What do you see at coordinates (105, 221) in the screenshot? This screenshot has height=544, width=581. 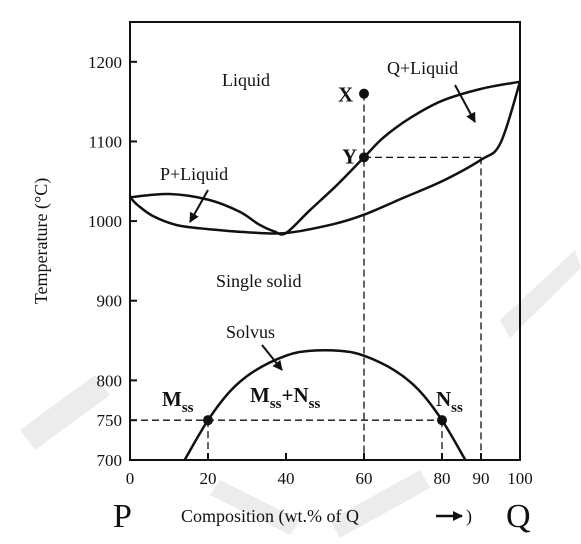 I see `y-tick-label-1000: 1000` at bounding box center [105, 221].